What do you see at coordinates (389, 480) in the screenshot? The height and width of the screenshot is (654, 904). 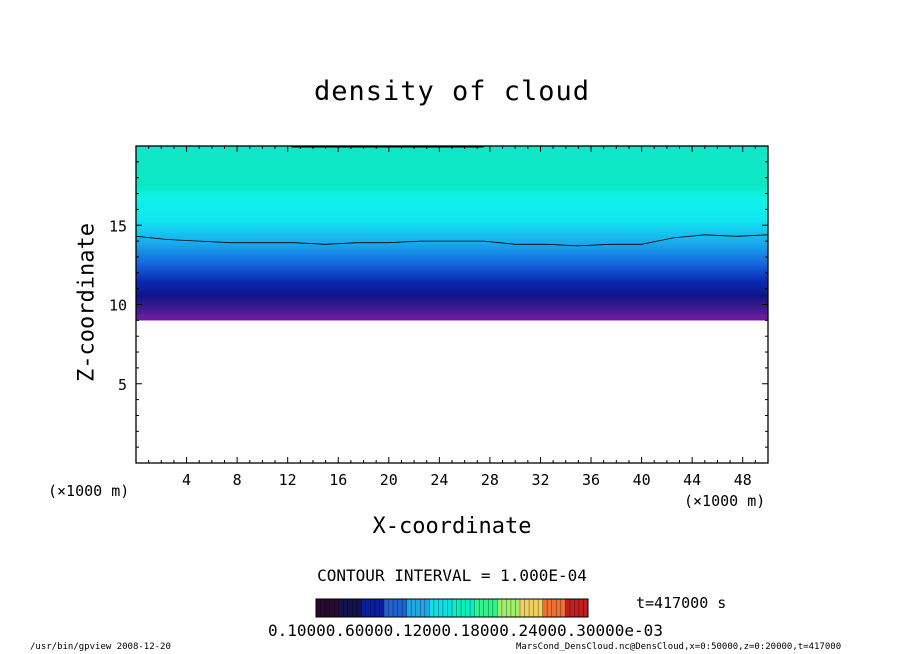 I see `x-tick-label: 20` at bounding box center [389, 480].